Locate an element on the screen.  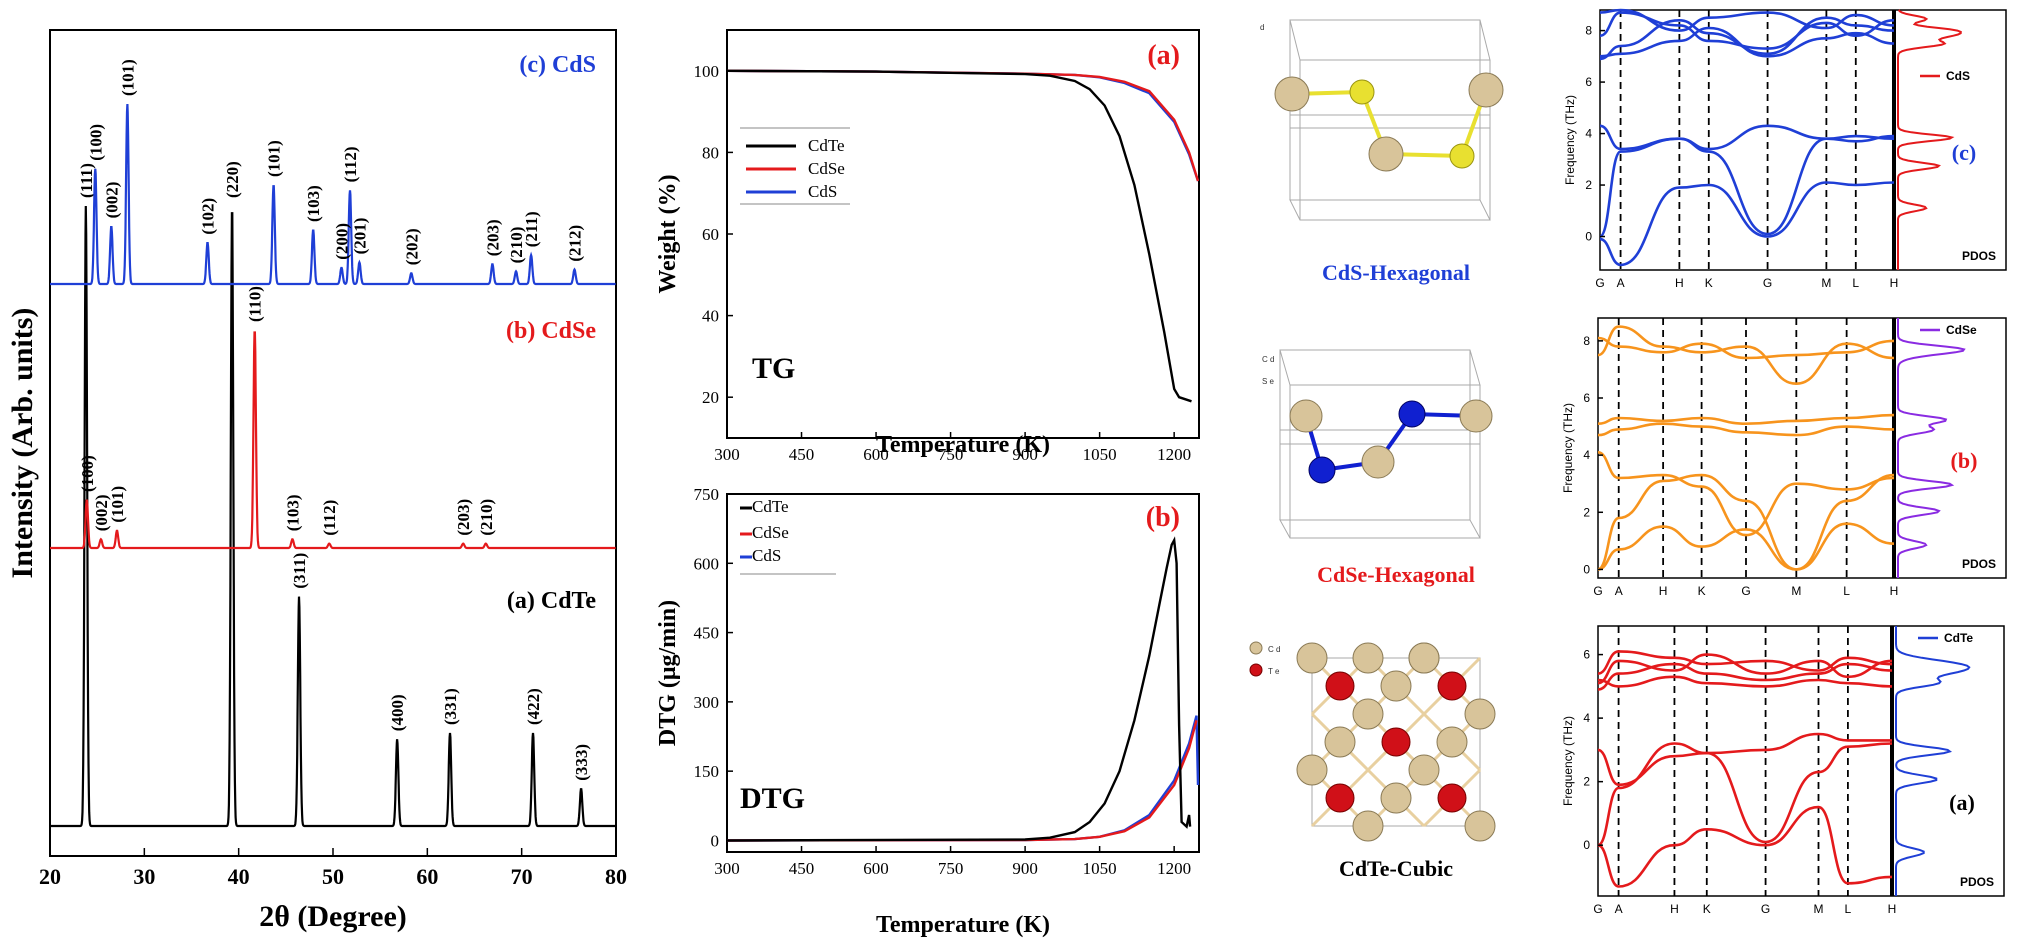
y-tick-label: 6 is located at coordinates (1588, 82).